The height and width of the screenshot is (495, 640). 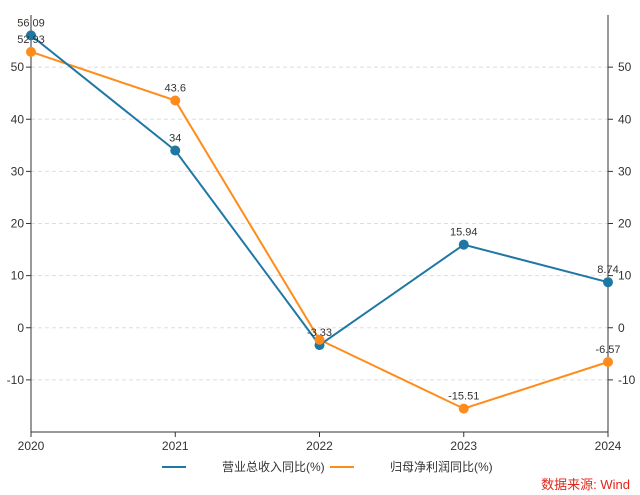 What do you see at coordinates (18, 67) in the screenshot?
I see `y-tick-label: 50` at bounding box center [18, 67].